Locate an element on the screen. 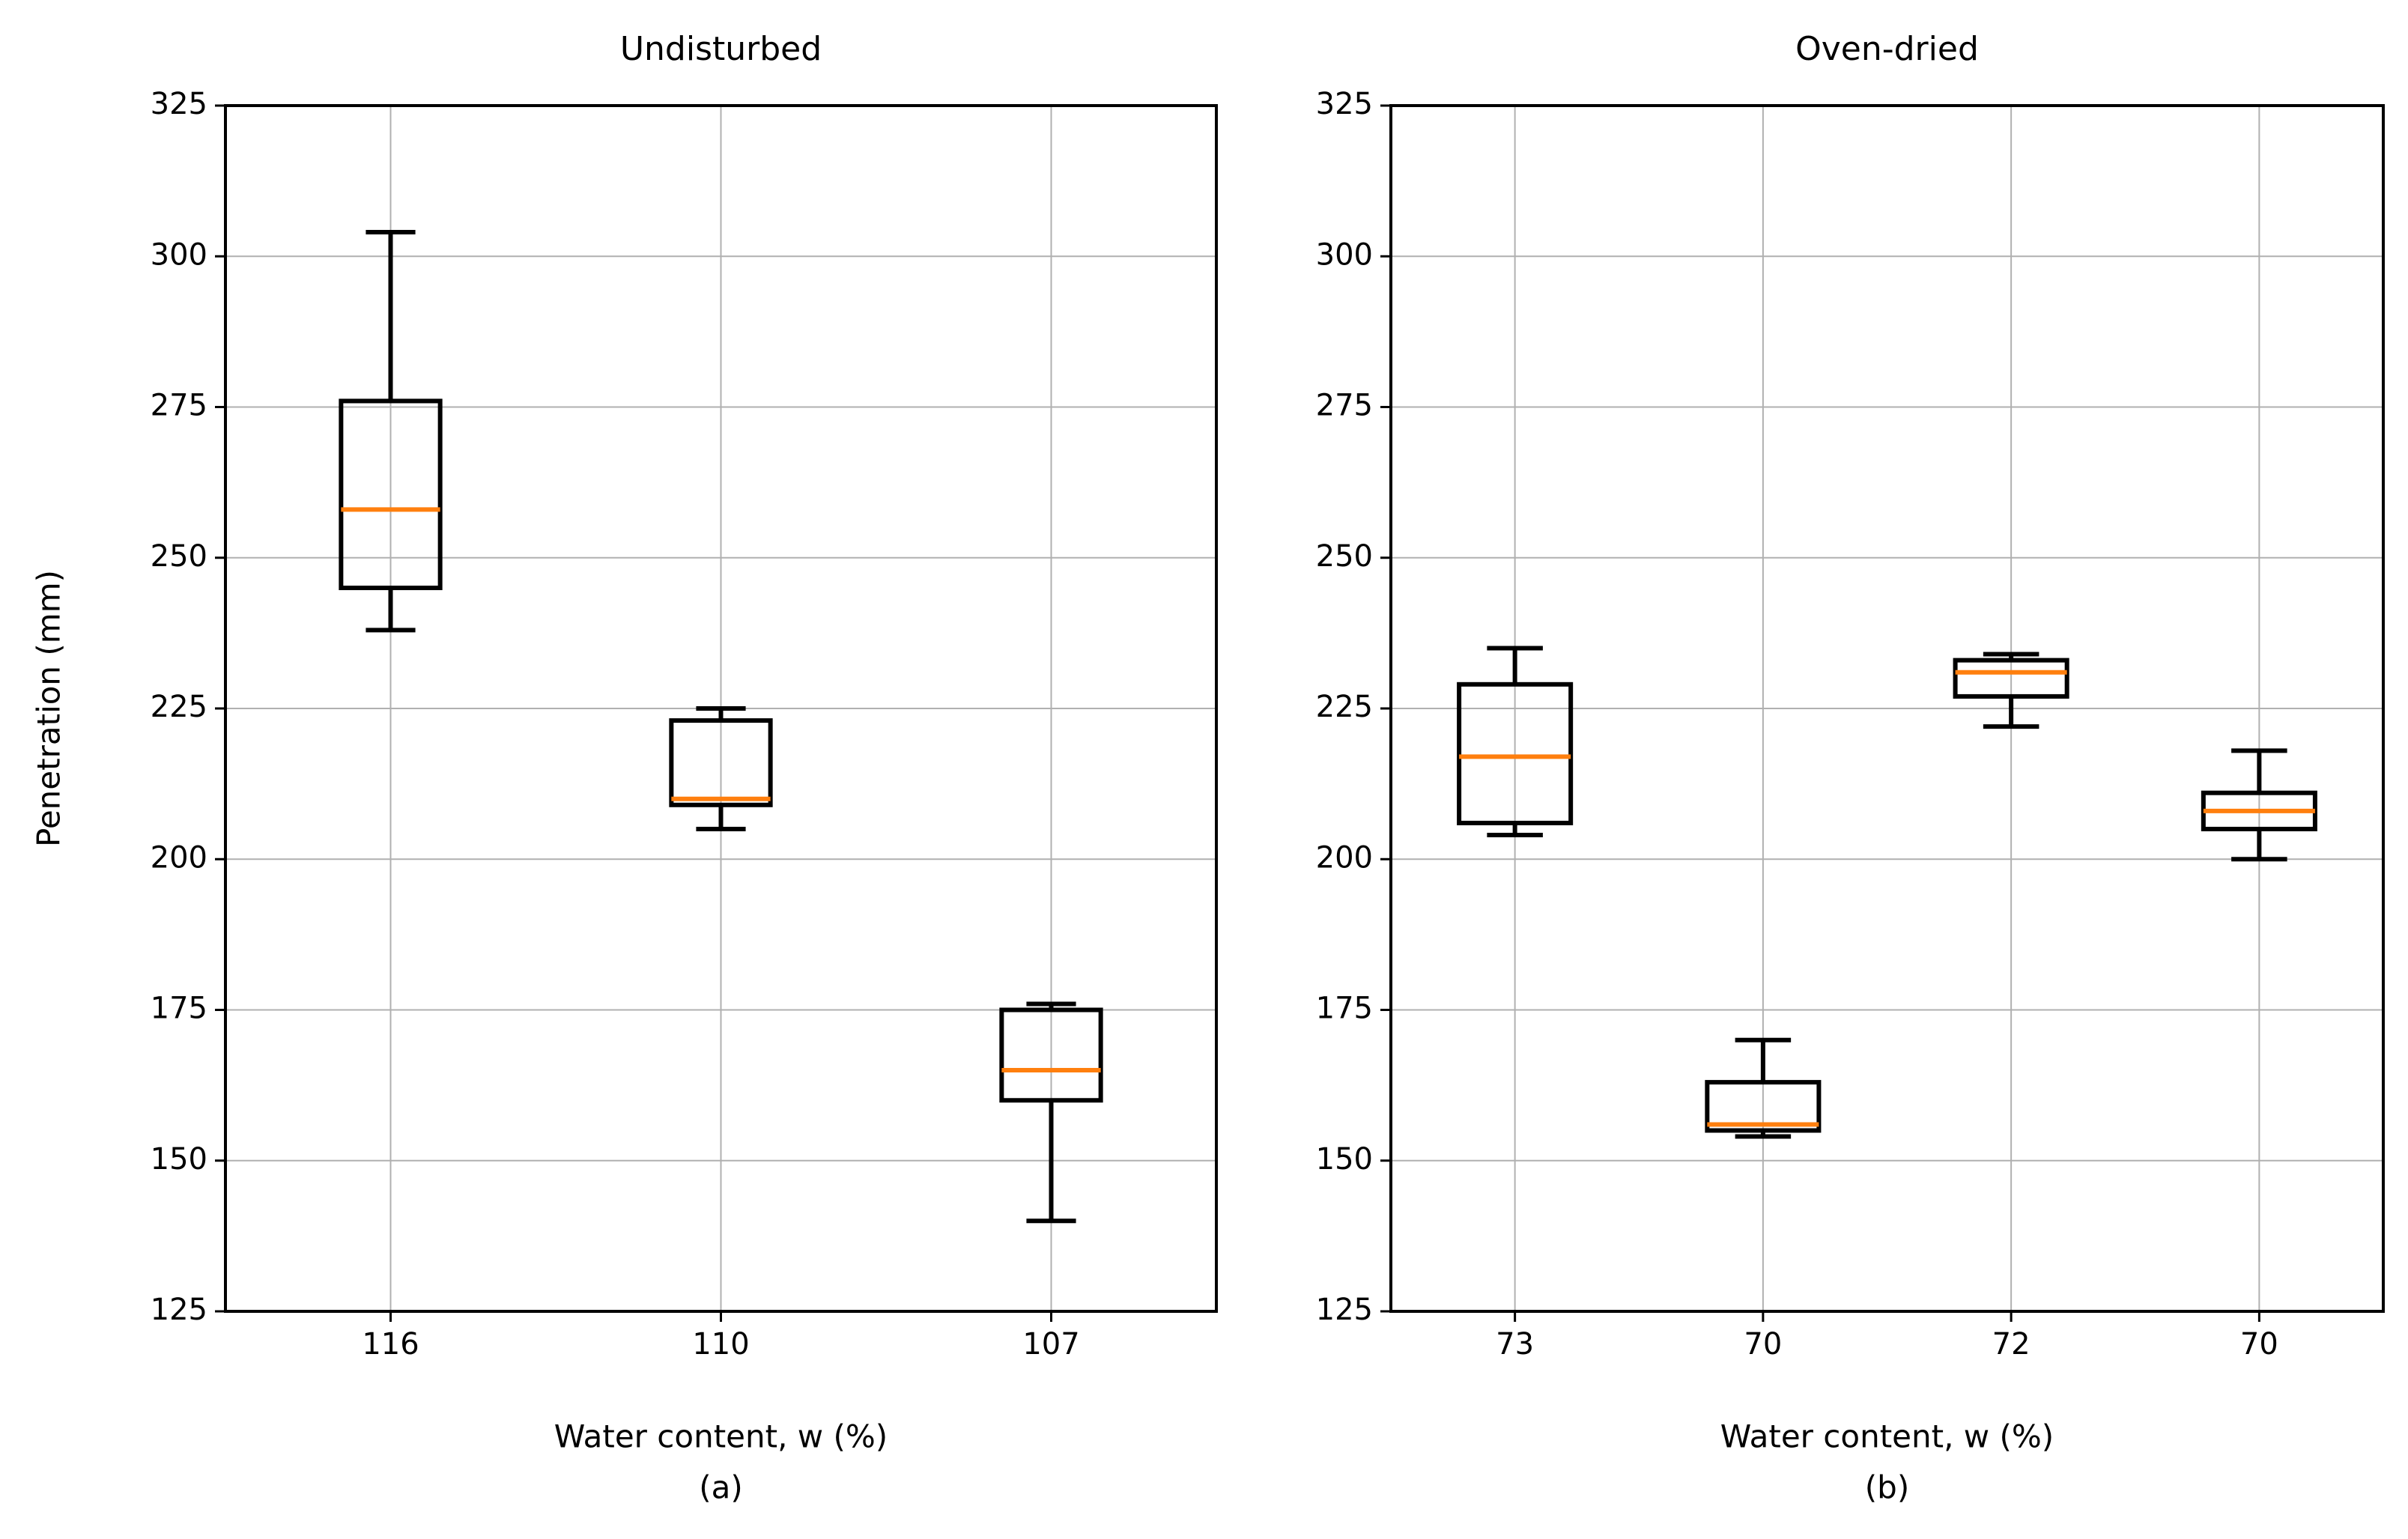 Image resolution: width=2408 pixels, height=1539 pixels. y-axis-label: Penetration (mm) is located at coordinates (49, 708).